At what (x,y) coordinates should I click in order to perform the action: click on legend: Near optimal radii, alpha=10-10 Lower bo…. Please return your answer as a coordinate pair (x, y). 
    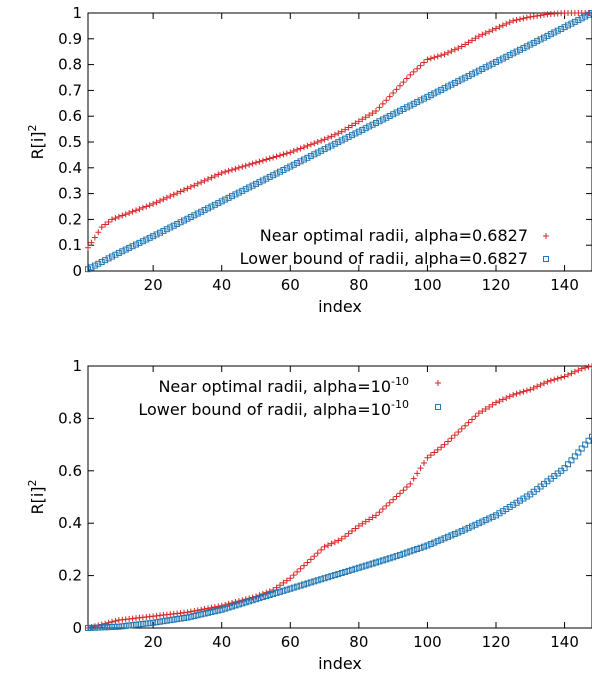
    Looking at the image, I should click on (289, 397).